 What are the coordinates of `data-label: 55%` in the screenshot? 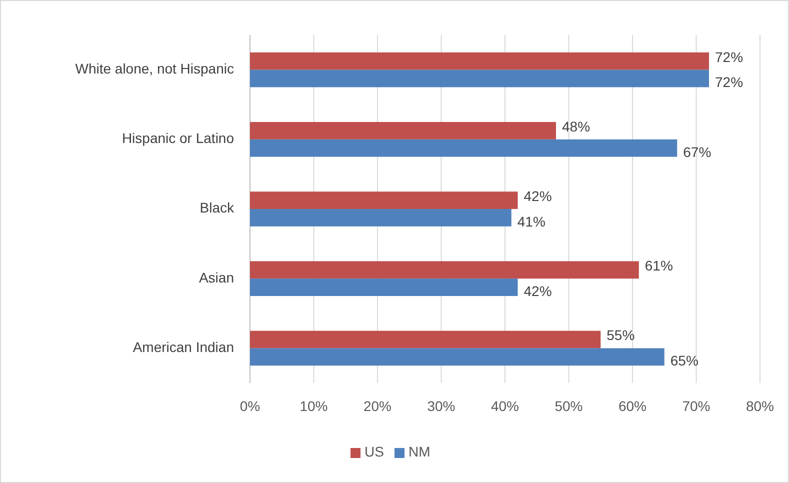 It's located at (620, 335).